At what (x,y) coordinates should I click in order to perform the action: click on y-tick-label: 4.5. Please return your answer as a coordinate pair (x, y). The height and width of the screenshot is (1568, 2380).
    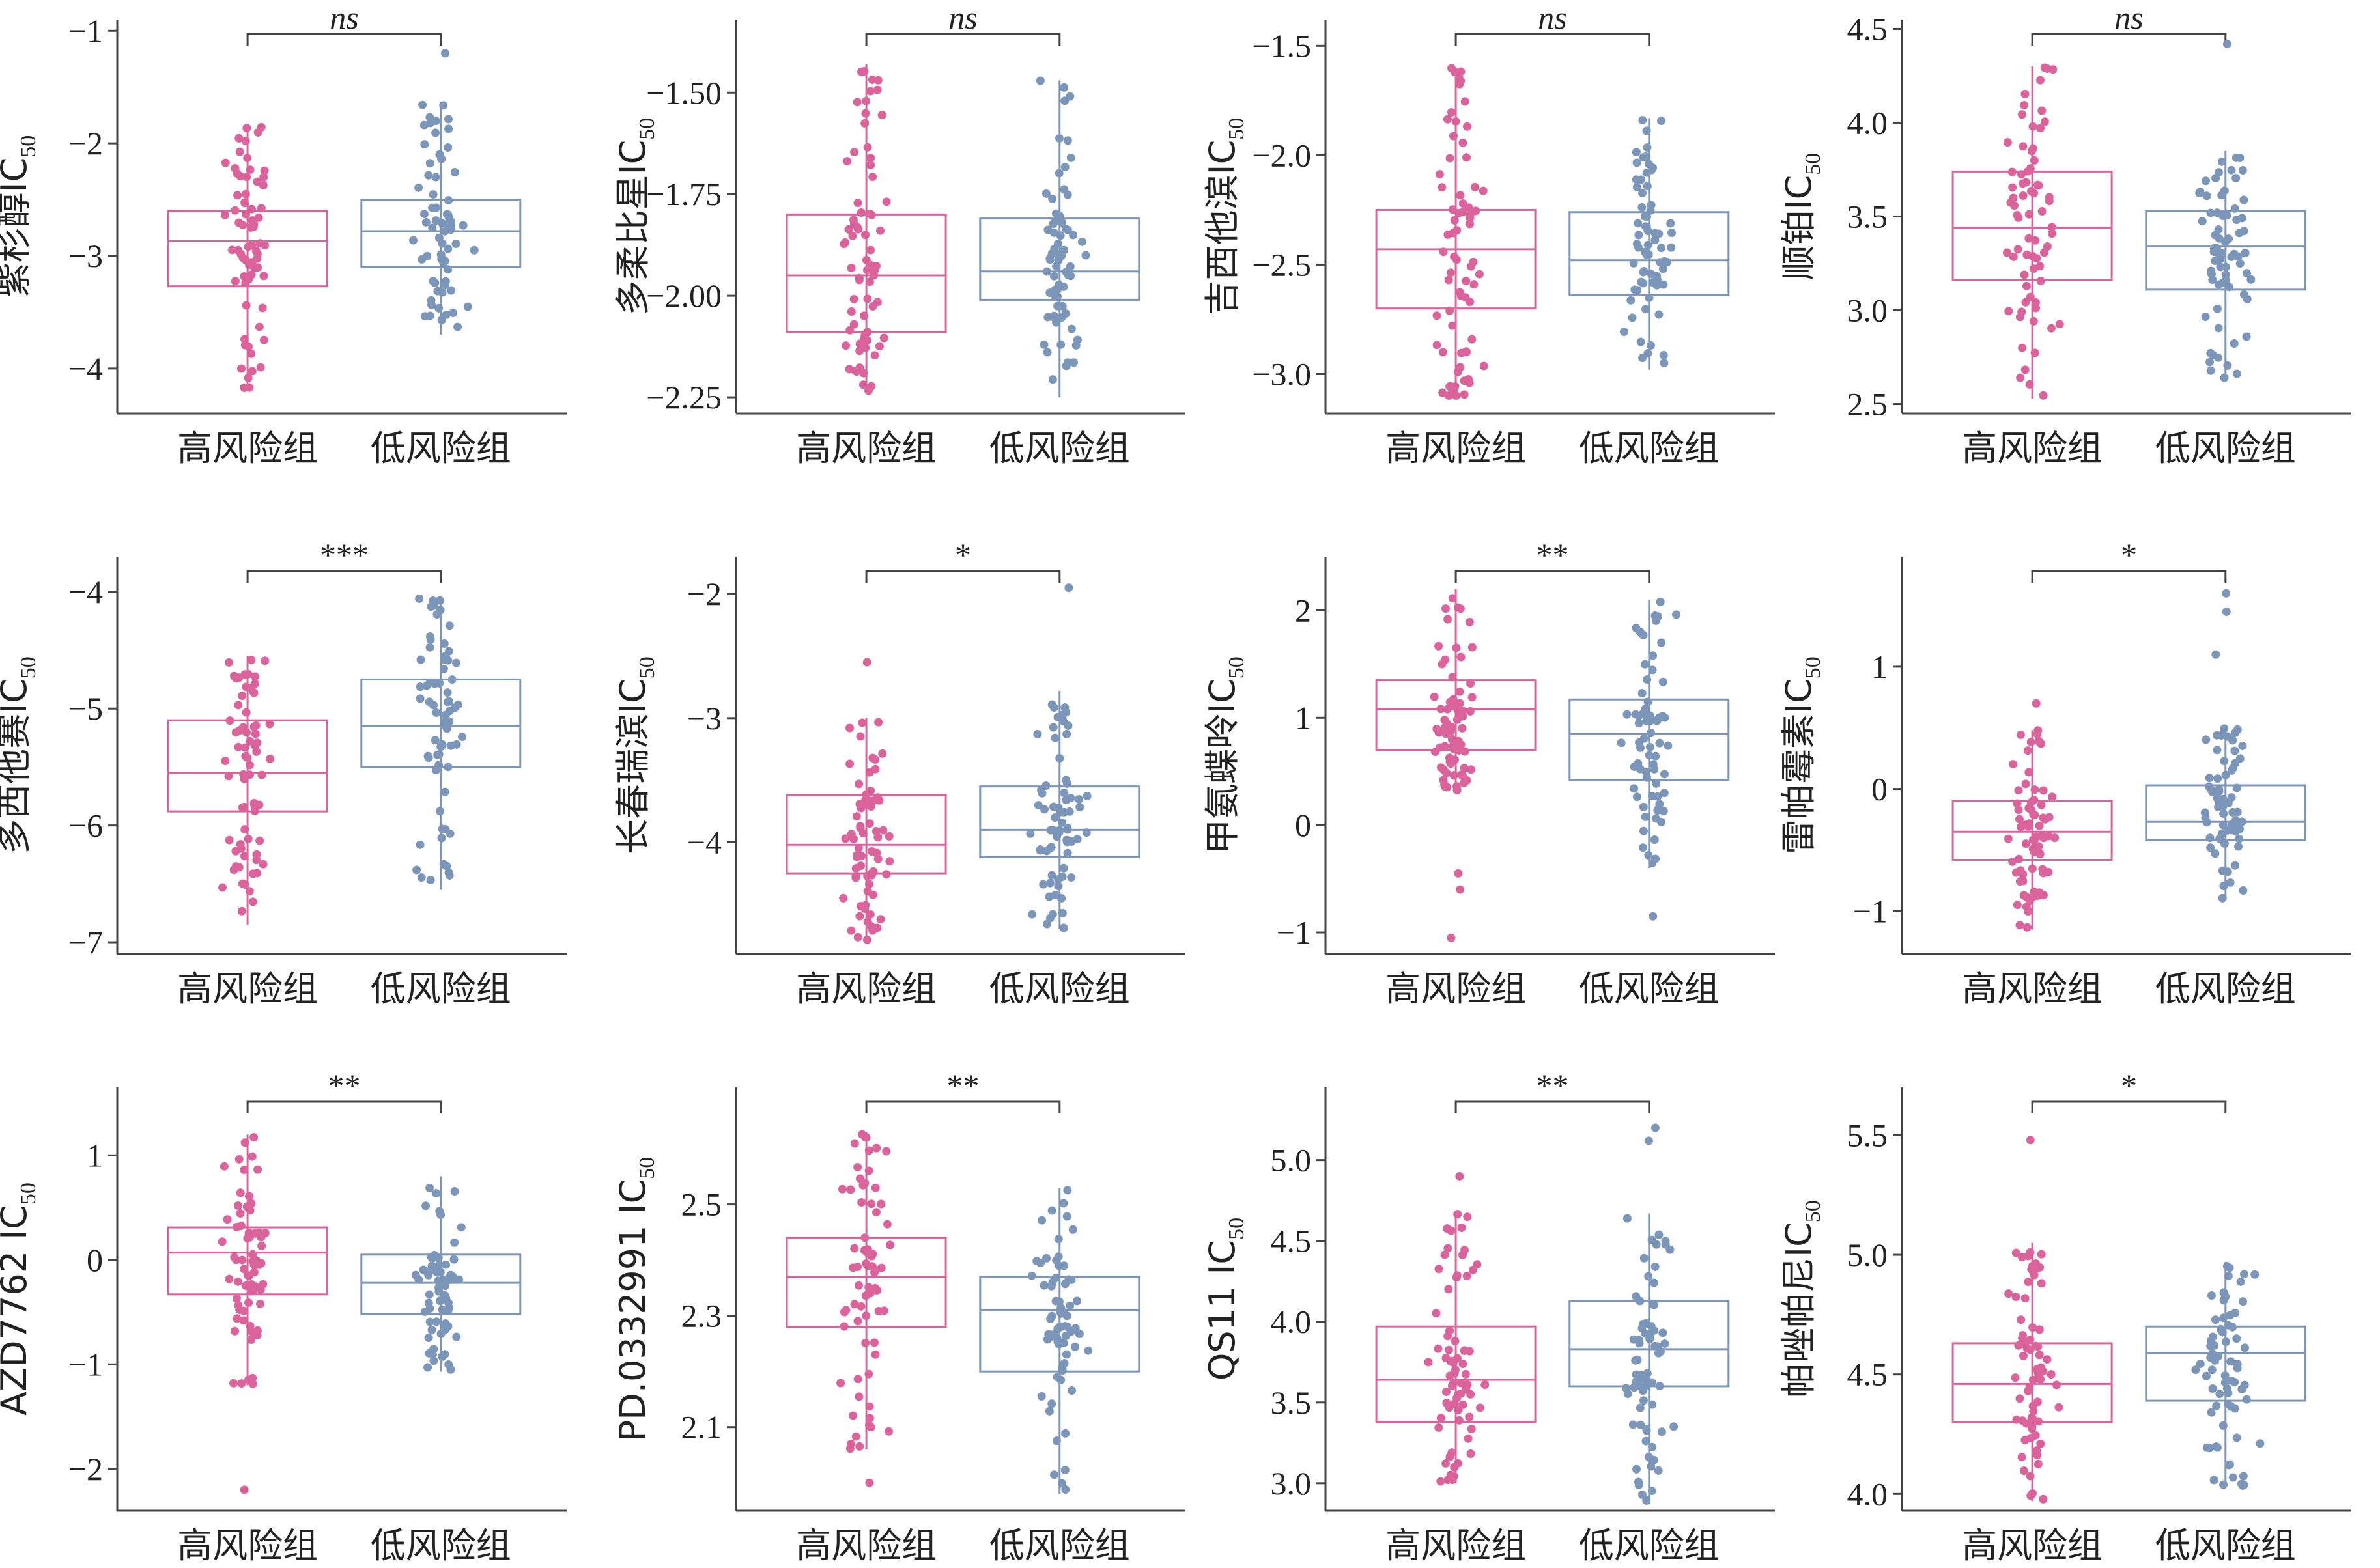
    Looking at the image, I should click on (1867, 1375).